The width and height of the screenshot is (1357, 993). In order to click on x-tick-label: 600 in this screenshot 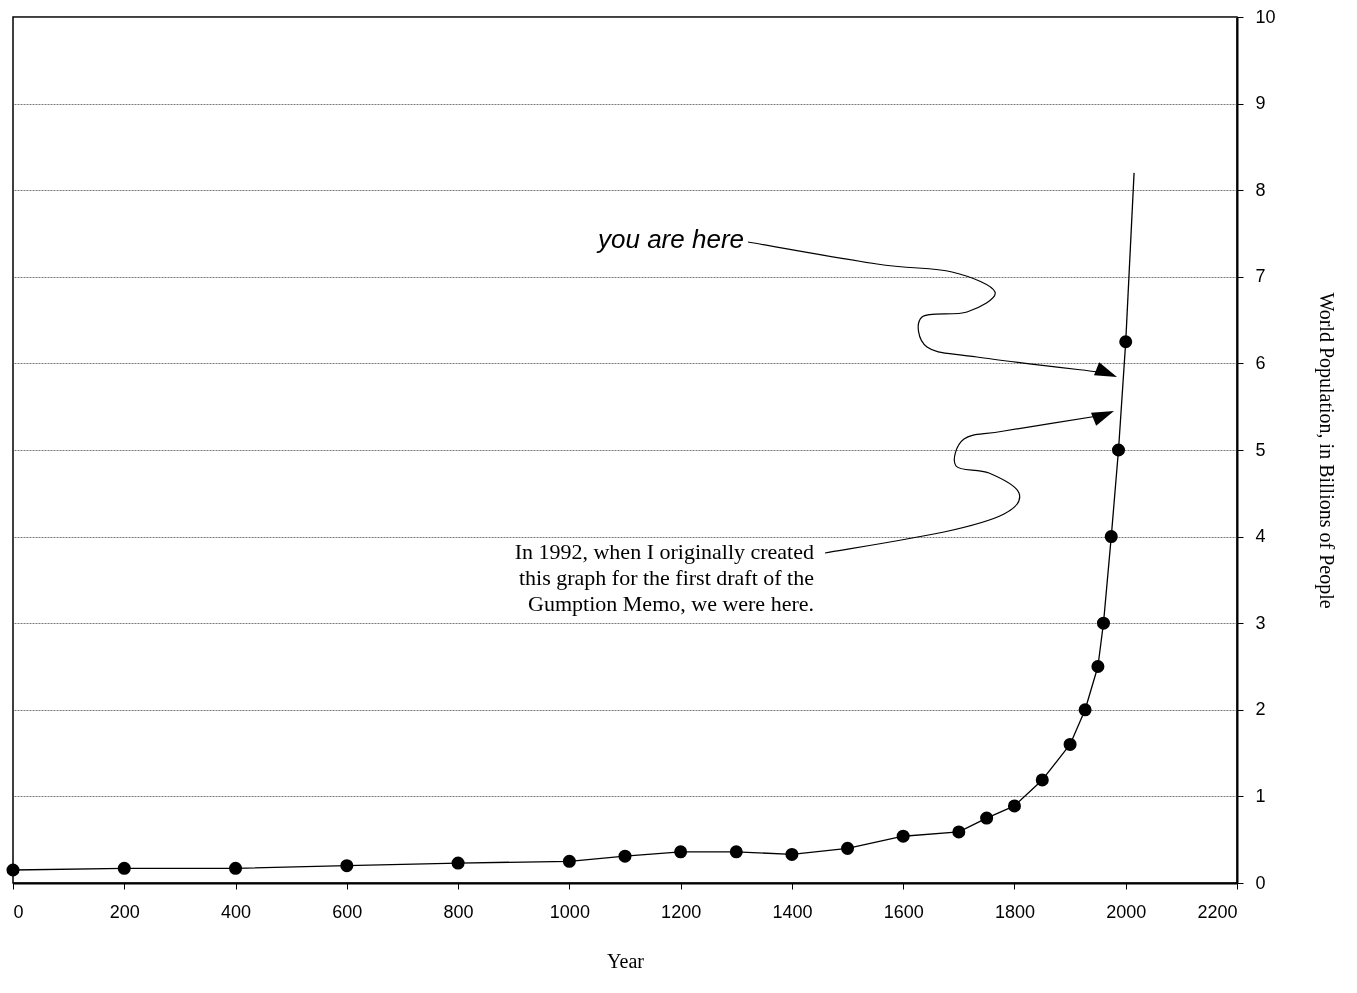, I will do `click(347, 911)`.